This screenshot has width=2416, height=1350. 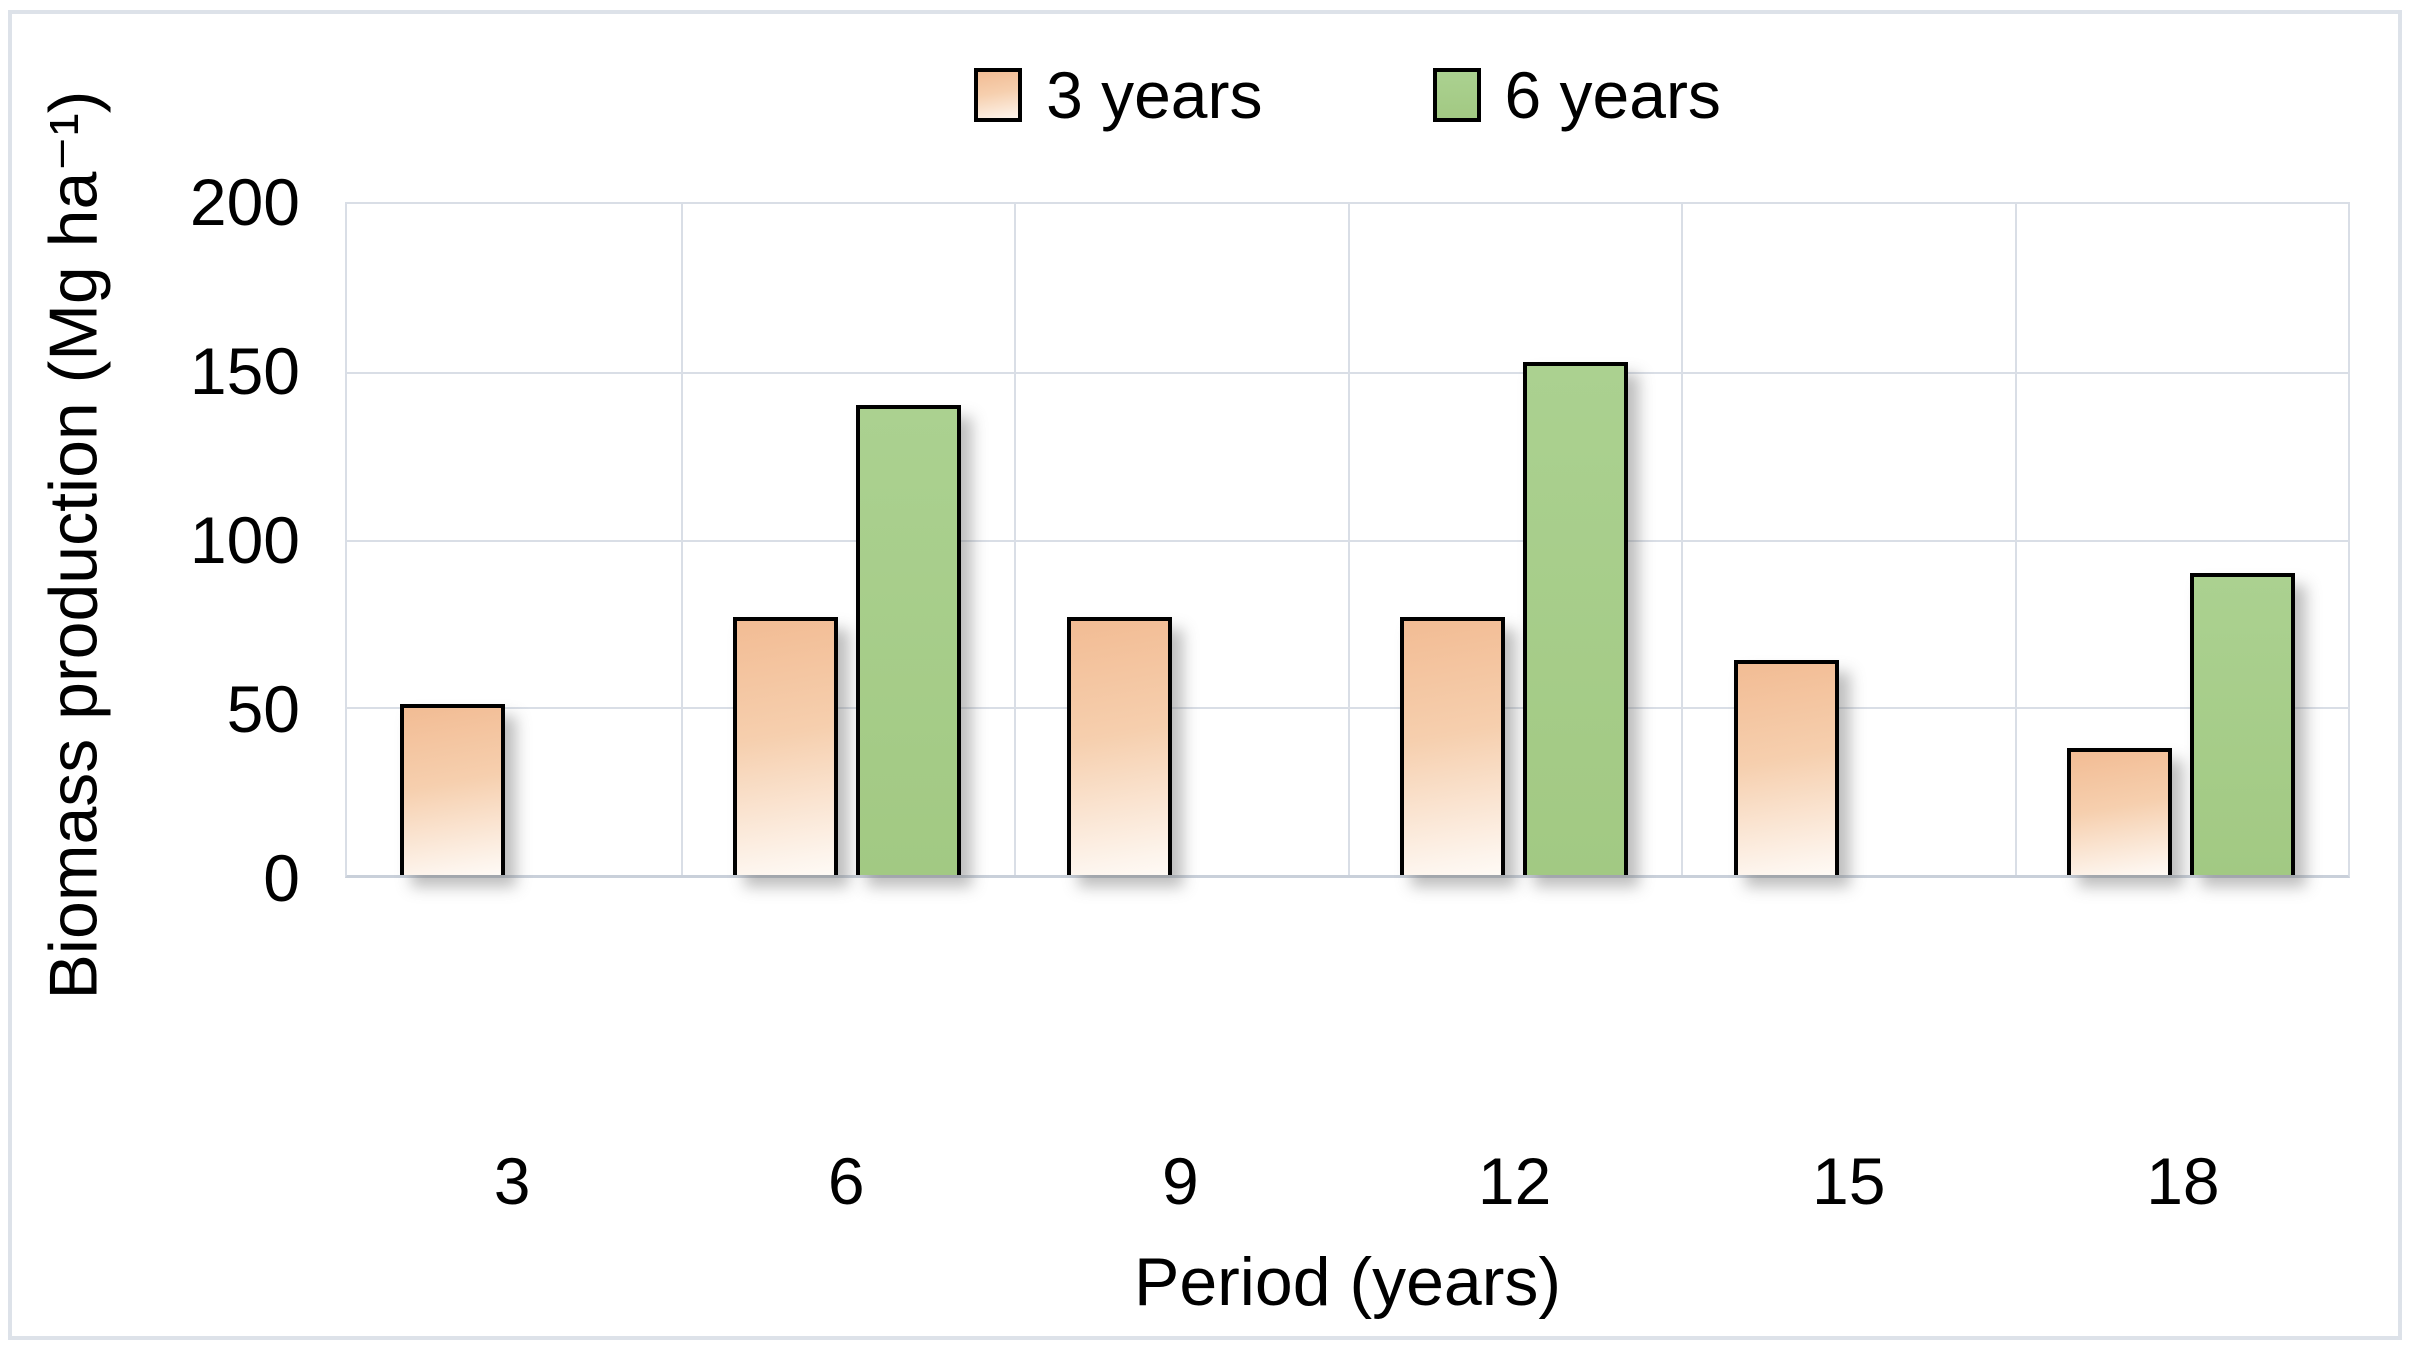 What do you see at coordinates (1347, 1282) in the screenshot?
I see `x-axis-title: Period (years)` at bounding box center [1347, 1282].